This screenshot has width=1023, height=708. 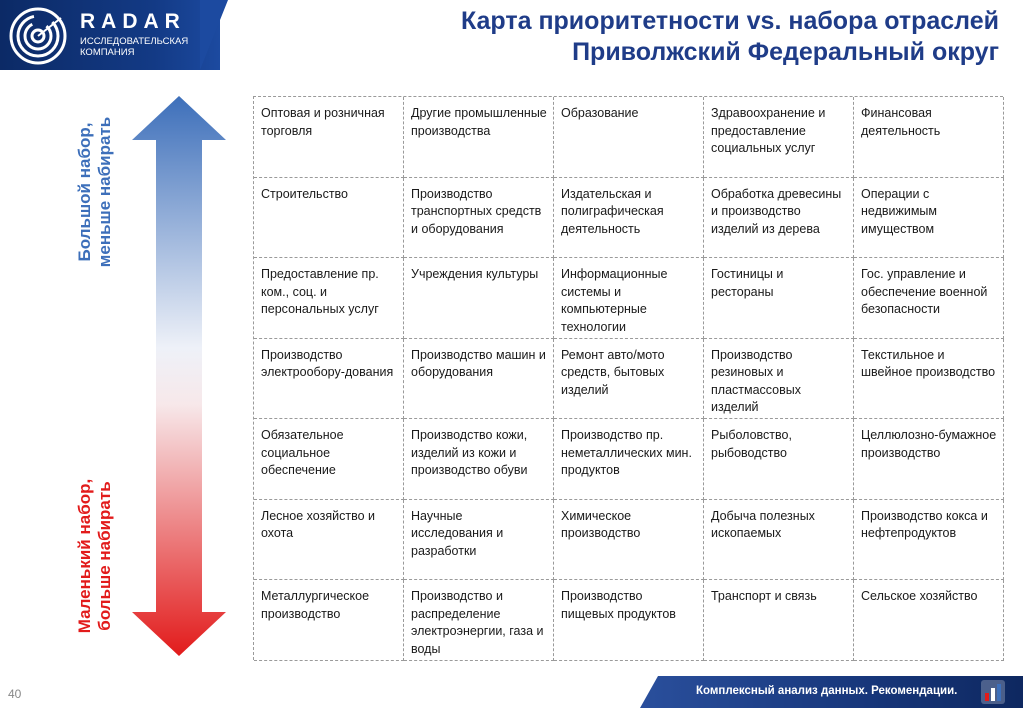 I want to click on double-arrow-icon, so click(x=179, y=376).